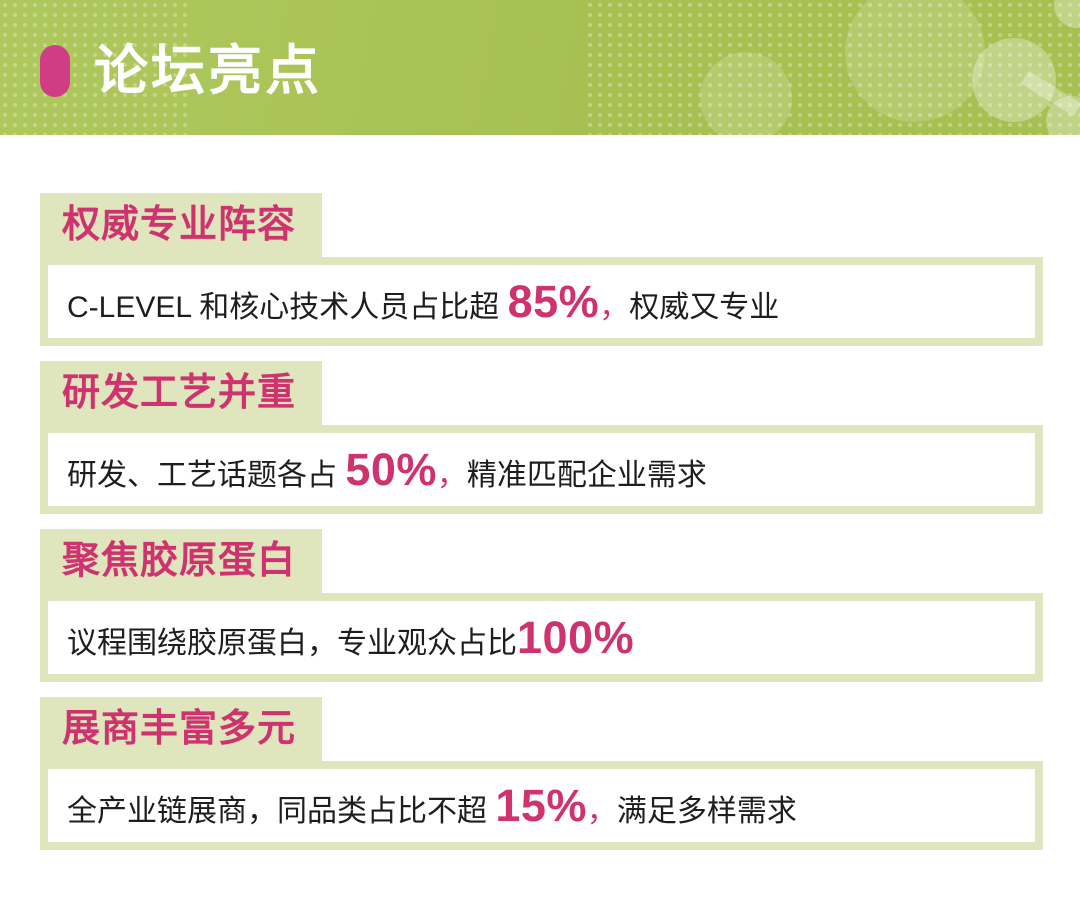 The width and height of the screenshot is (1080, 919). I want to click on header-title-row: 论坛亮点, so click(181, 71).